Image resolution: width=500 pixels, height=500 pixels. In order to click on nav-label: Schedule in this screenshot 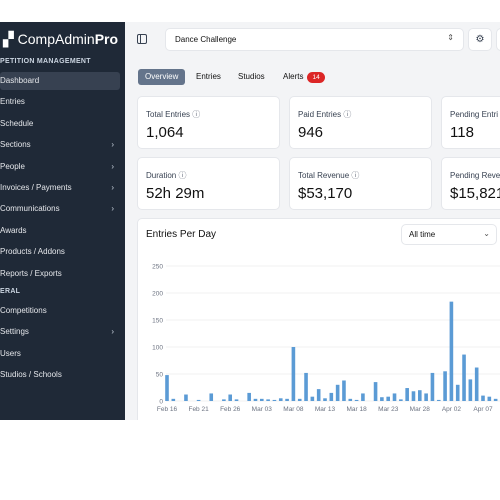, I will do `click(17, 123)`.